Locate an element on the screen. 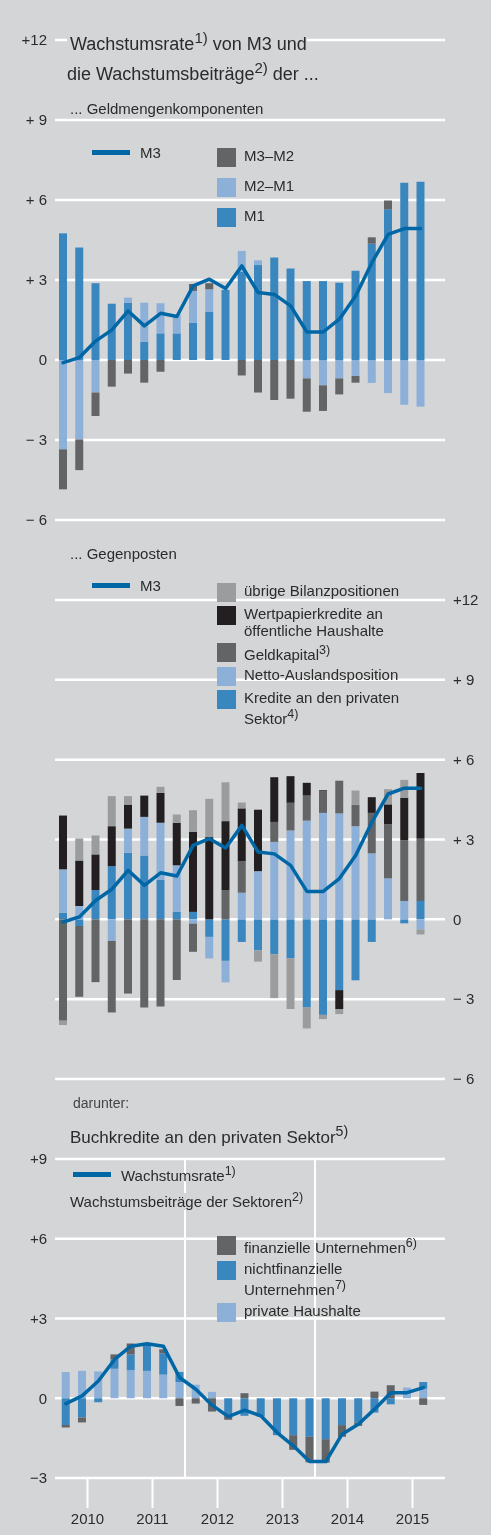  legend-label: Kredite an den privaten Sektor$^{4)}$ is located at coordinates (322, 708).